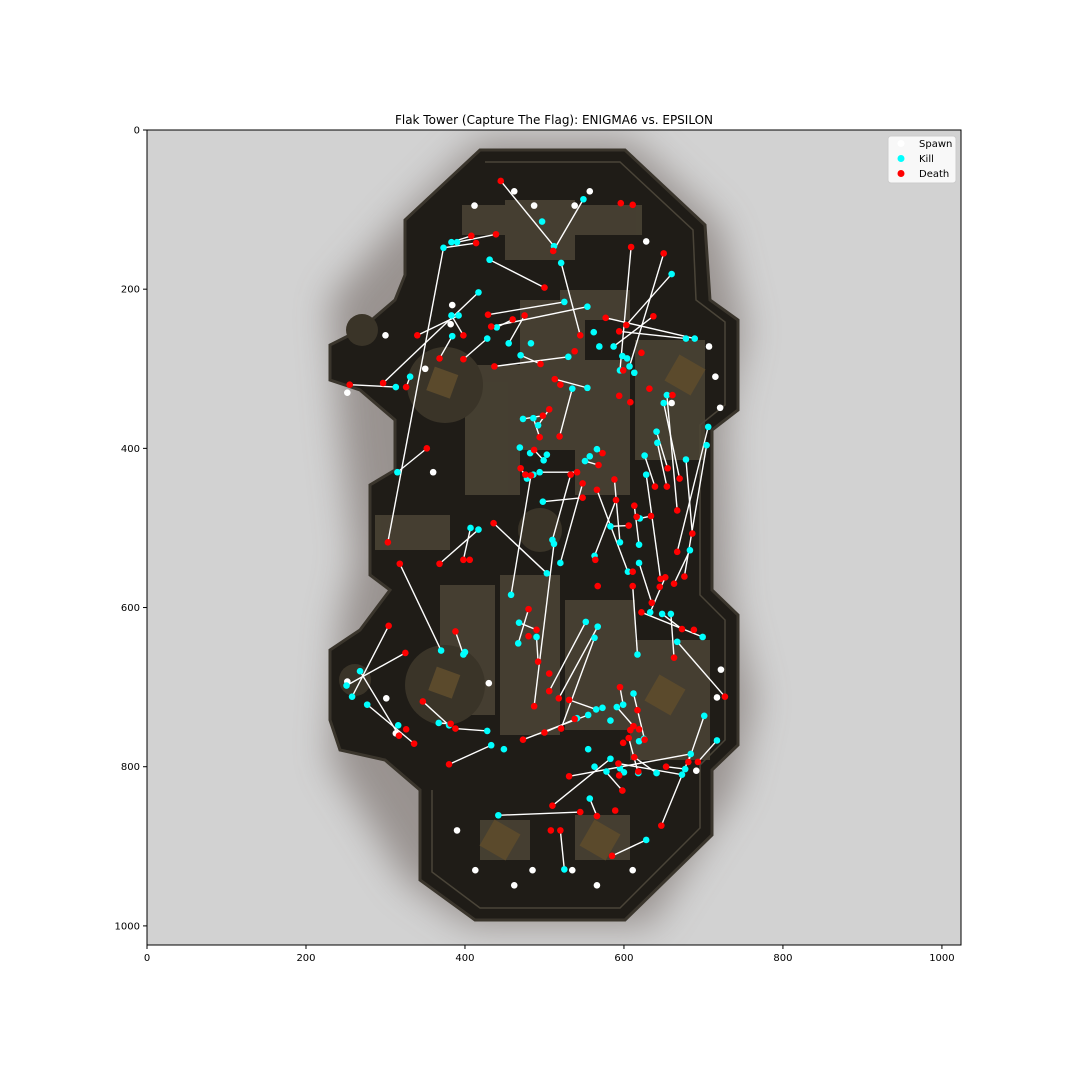 Image resolution: width=1080 pixels, height=1080 pixels. Describe the element at coordinates (901, 158) in the screenshot. I see `legend-marker-kill` at that location.